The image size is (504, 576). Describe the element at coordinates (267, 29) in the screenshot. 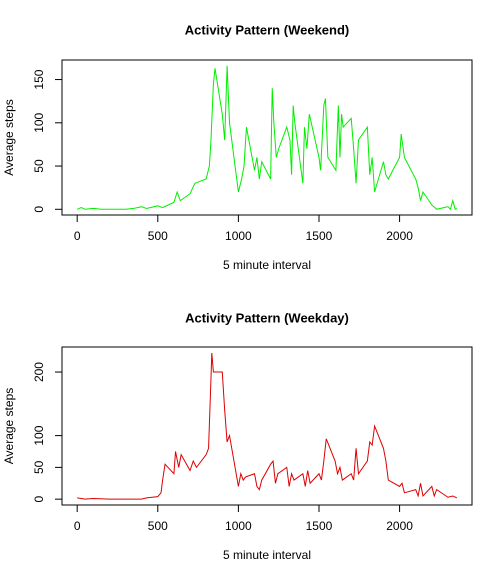

I see `chart-title: Activity Pattern (Weekend)` at that location.